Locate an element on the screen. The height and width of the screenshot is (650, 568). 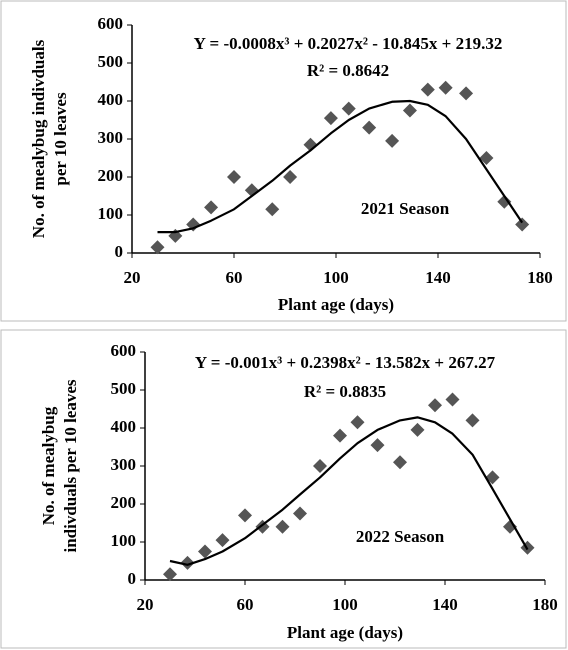
y-axis-label: No. of mealybug indivduals is located at coordinates (38, 138).